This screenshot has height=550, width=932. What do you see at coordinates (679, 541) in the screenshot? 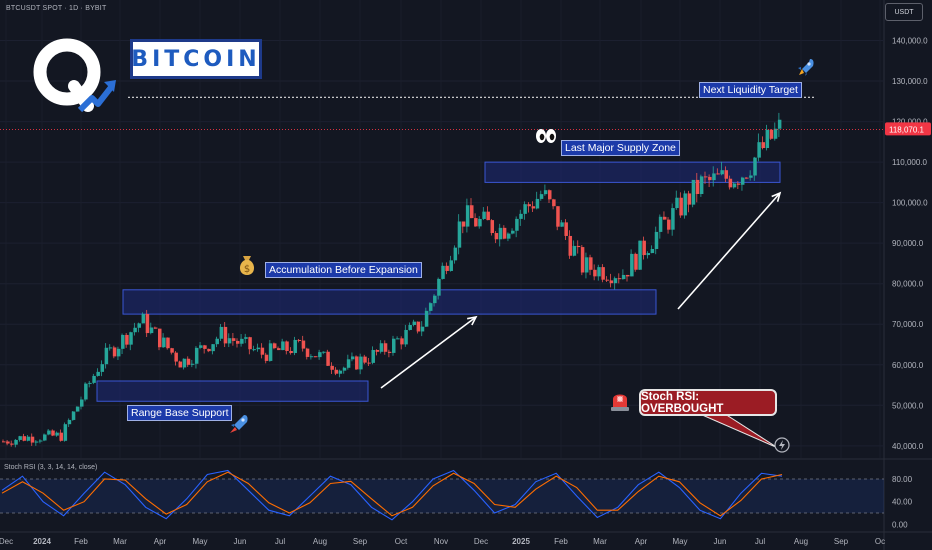
I see `x-tick-label: May` at bounding box center [679, 541].